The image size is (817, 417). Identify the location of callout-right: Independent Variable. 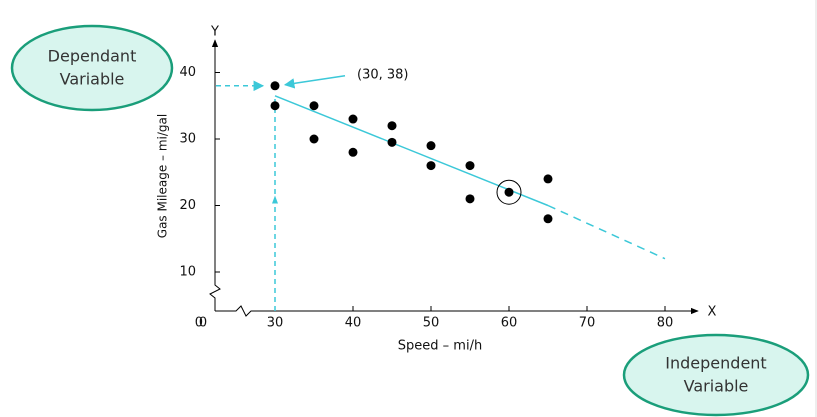
(716, 375).